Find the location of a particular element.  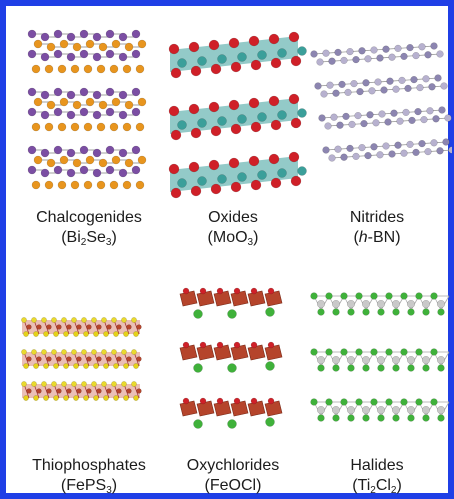

panel-formula: (Bi2Se3) is located at coordinates (89, 238).